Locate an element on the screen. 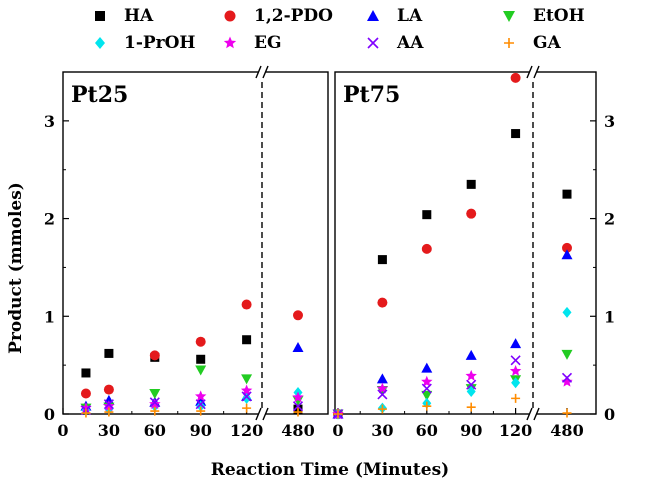 This screenshot has height=485, width=655. axis-break-mark-top is located at coordinates (262, 72).